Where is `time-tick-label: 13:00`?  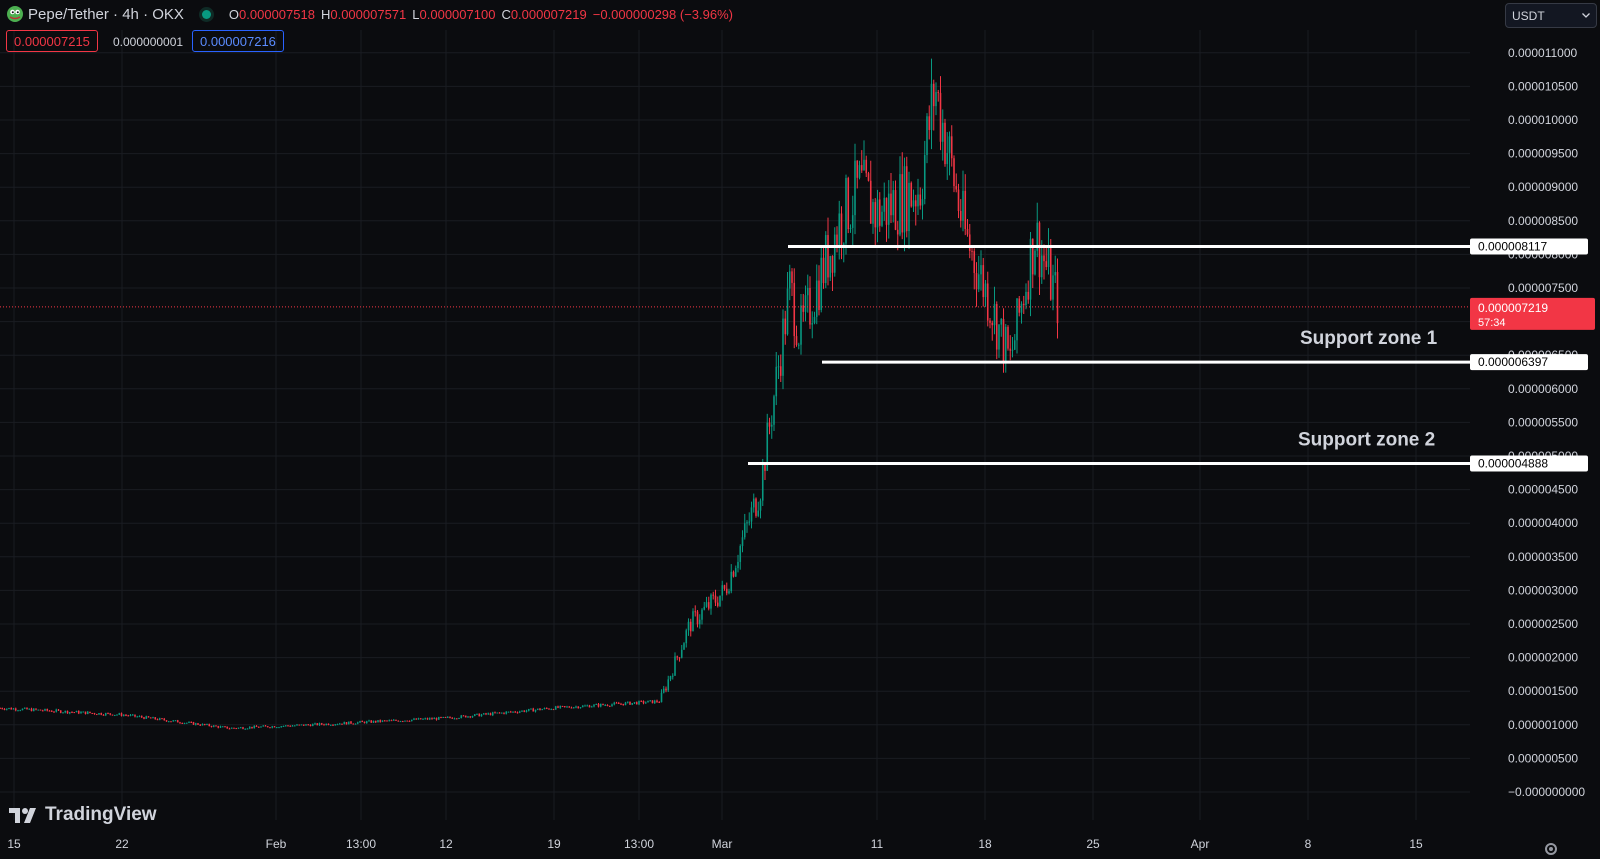
time-tick-label: 13:00 is located at coordinates (639, 844).